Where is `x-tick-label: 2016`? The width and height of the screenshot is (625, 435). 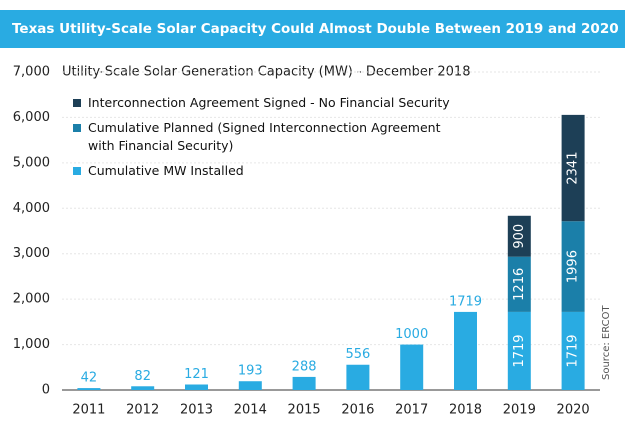
x-tick-label: 2016 is located at coordinates (357, 410).